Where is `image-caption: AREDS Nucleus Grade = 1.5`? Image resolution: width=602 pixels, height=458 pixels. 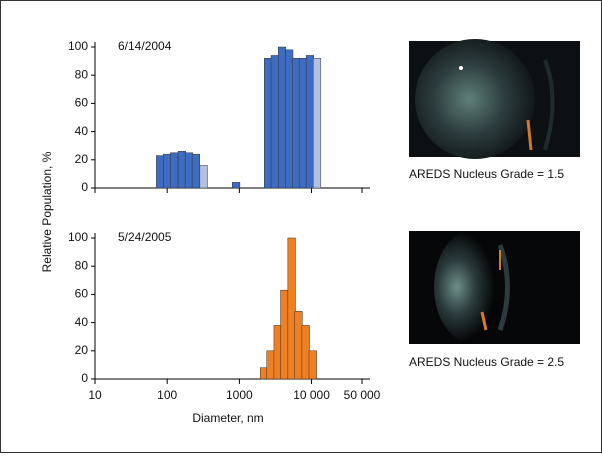 image-caption: AREDS Nucleus Grade = 1.5 is located at coordinates (486, 174).